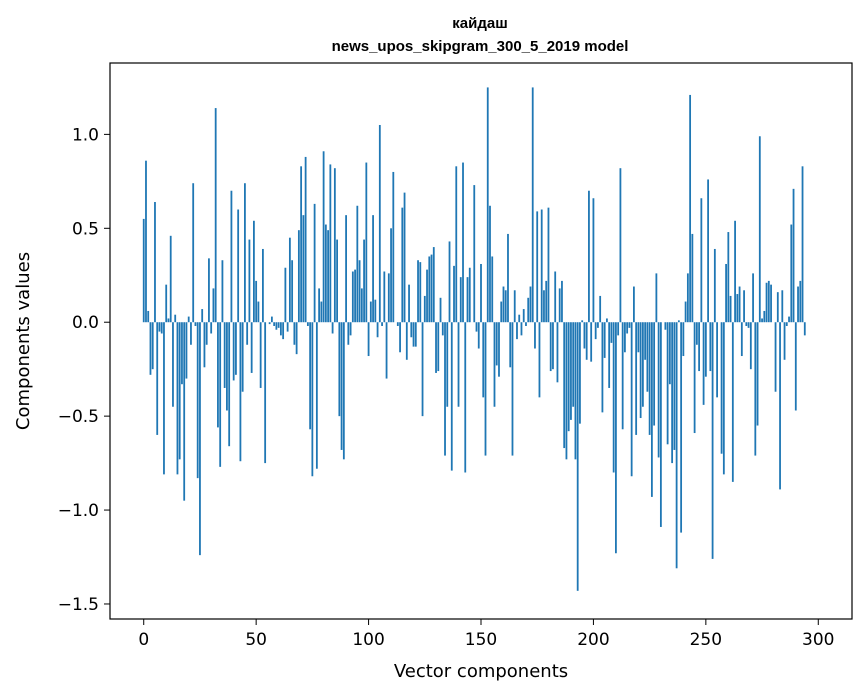 This screenshot has width=867, height=696. I want to click on y-tick-label: 1.0, so click(85, 135).